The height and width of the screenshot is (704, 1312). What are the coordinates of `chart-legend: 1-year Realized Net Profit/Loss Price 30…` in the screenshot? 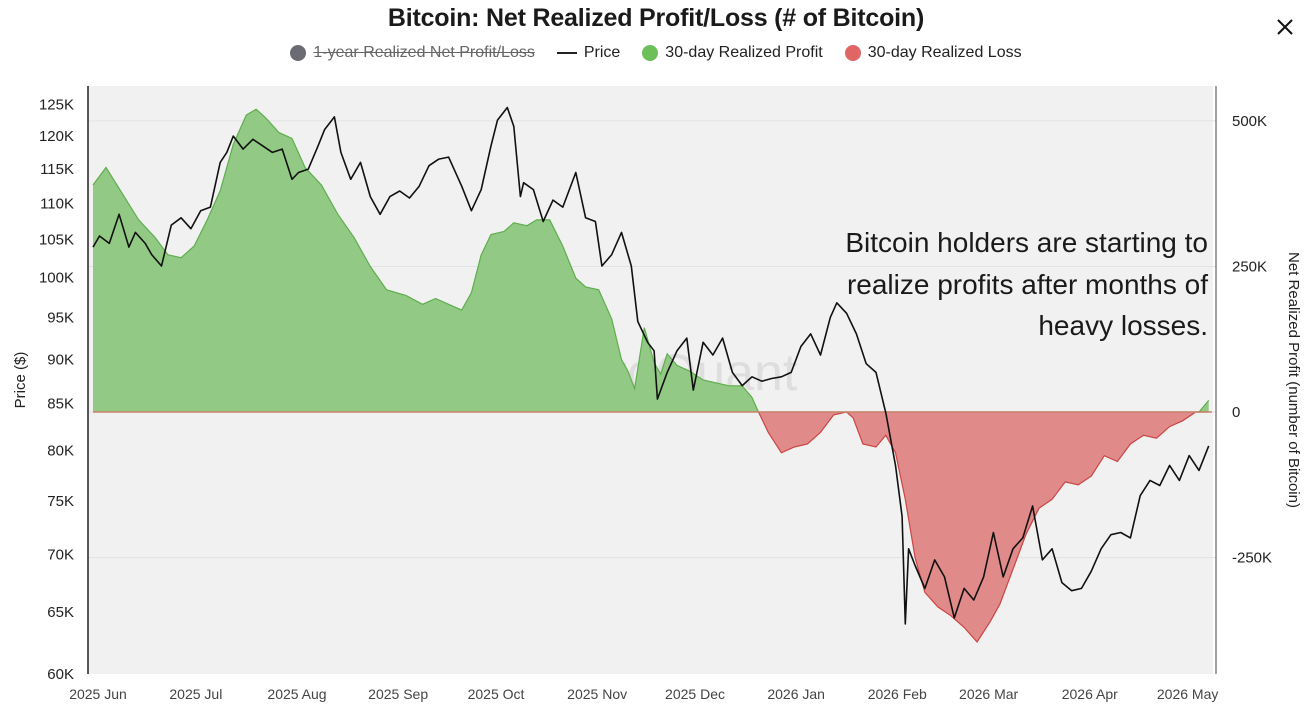 It's located at (656, 53).